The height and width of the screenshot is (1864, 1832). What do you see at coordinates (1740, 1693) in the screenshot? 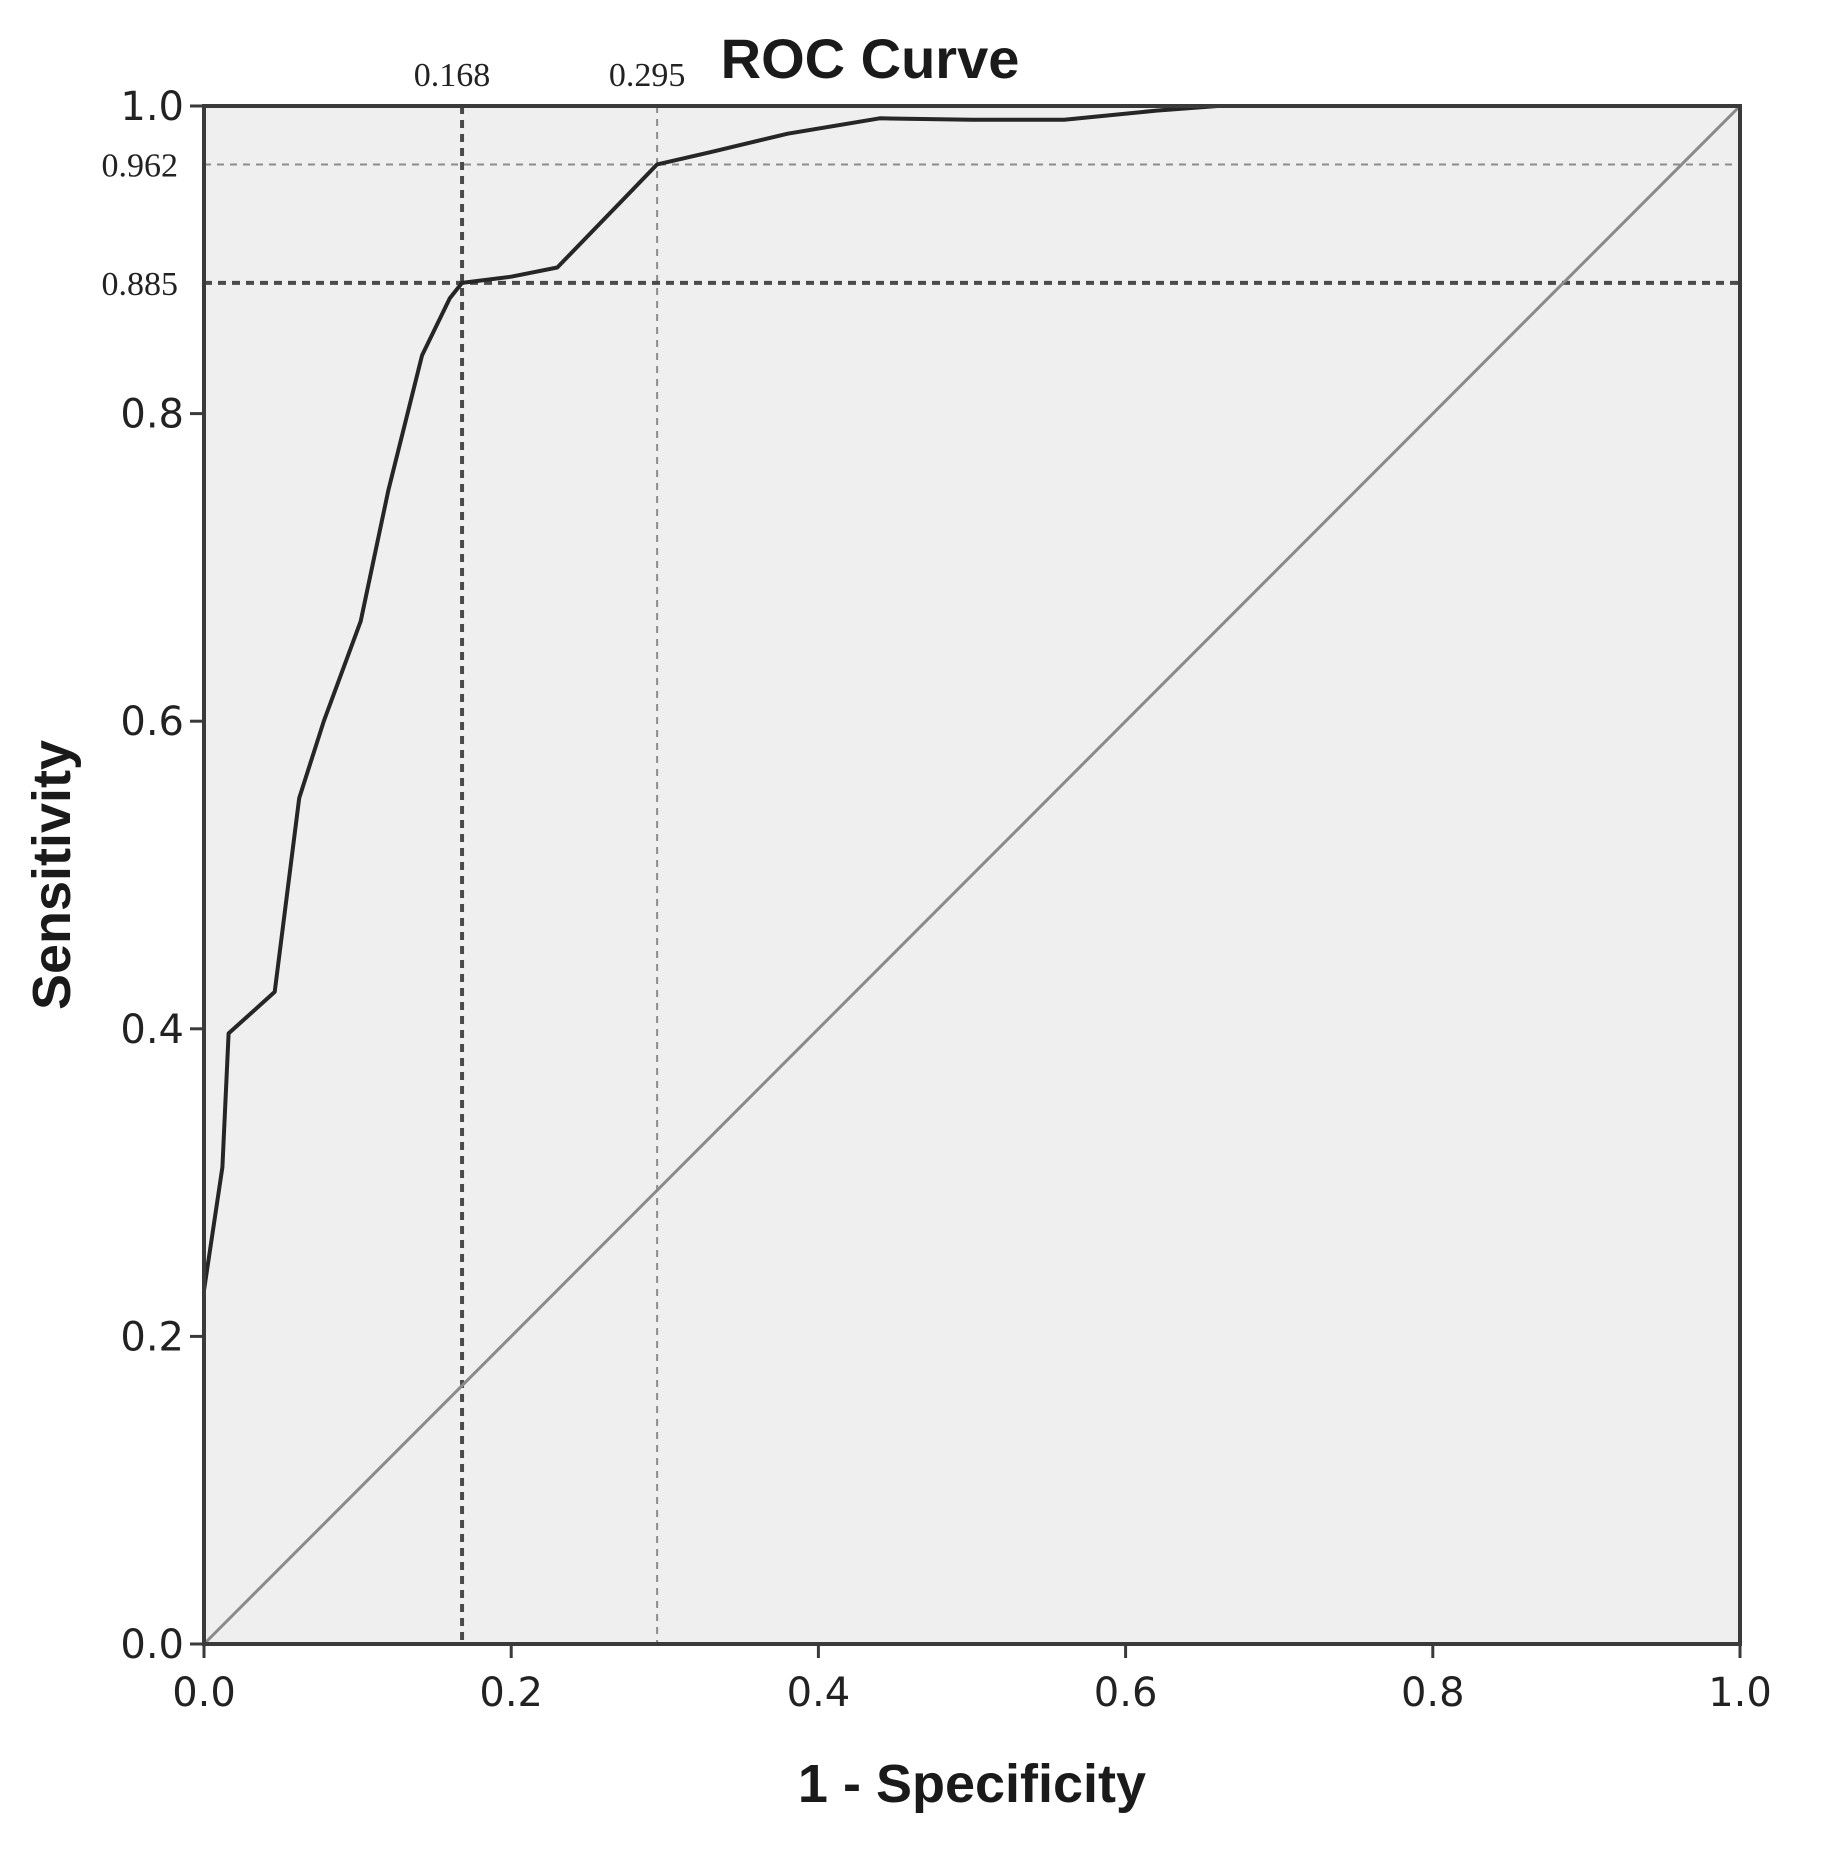
I see `x-tick-label-1.0: 1.0` at bounding box center [1740, 1693].